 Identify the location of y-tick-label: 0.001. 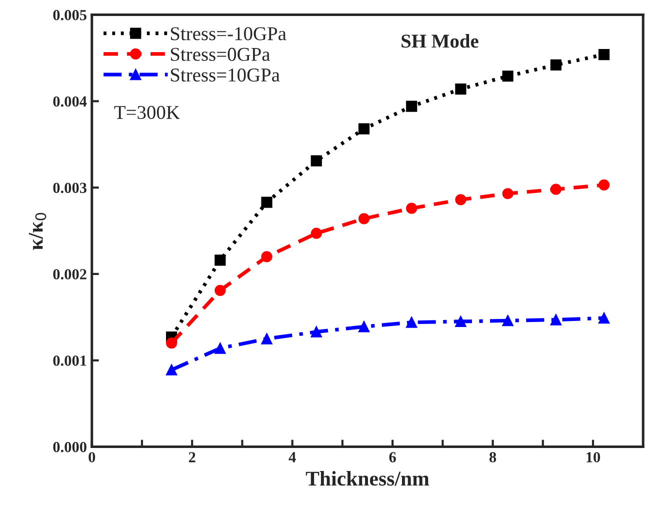
(69, 361).